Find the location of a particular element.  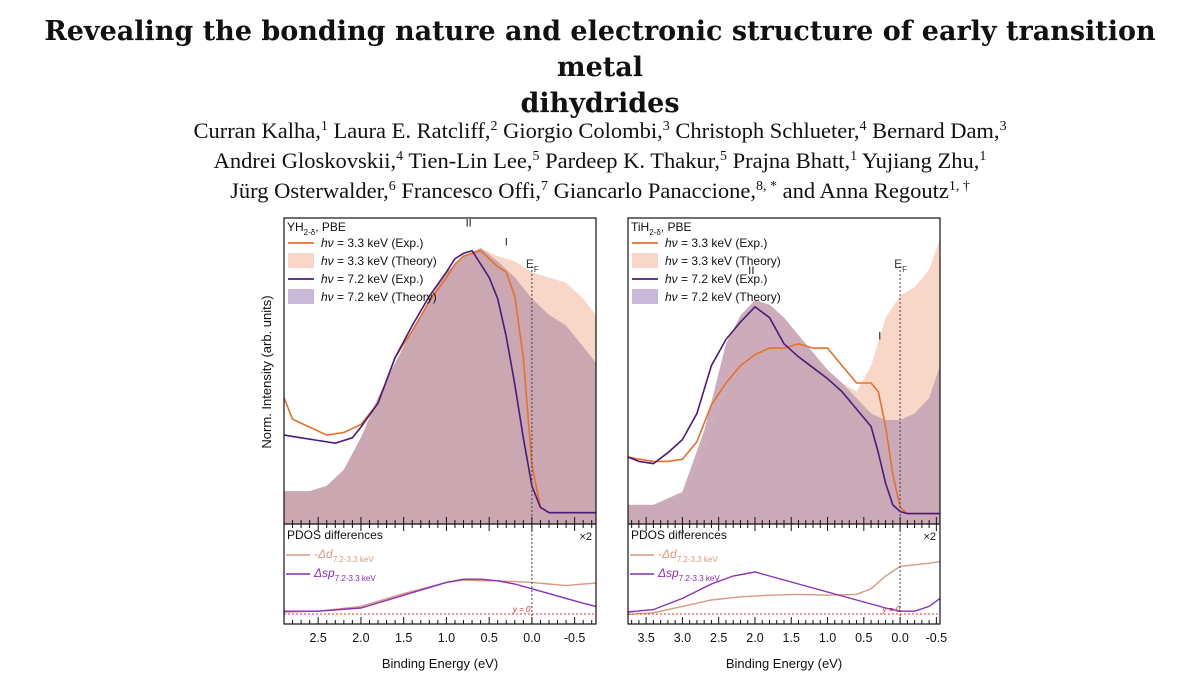

x-tick-label: 3.5 is located at coordinates (645, 638).